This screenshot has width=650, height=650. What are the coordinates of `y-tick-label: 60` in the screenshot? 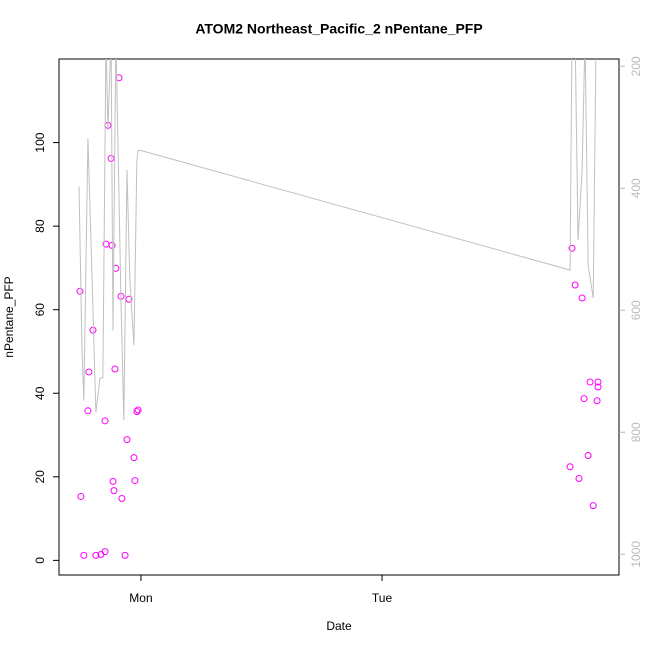 It's located at (40, 310).